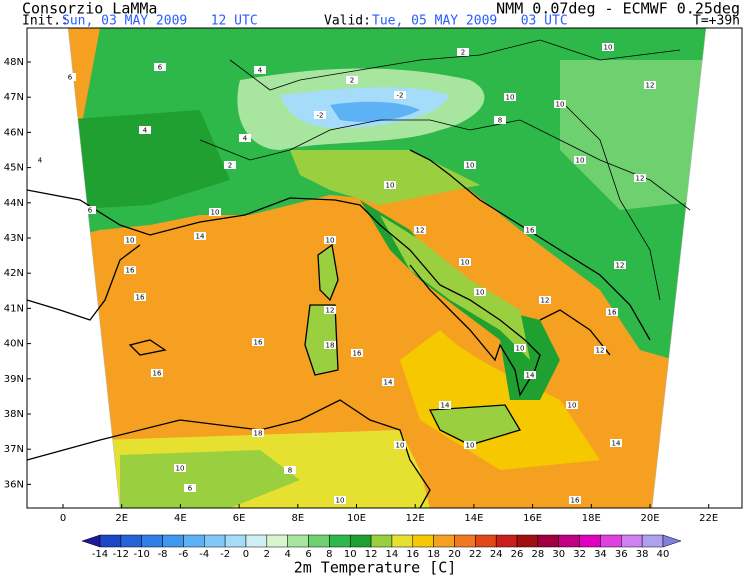 This screenshot has width=751, height=580. I want to click on contour-label: 2, so click(463, 53).